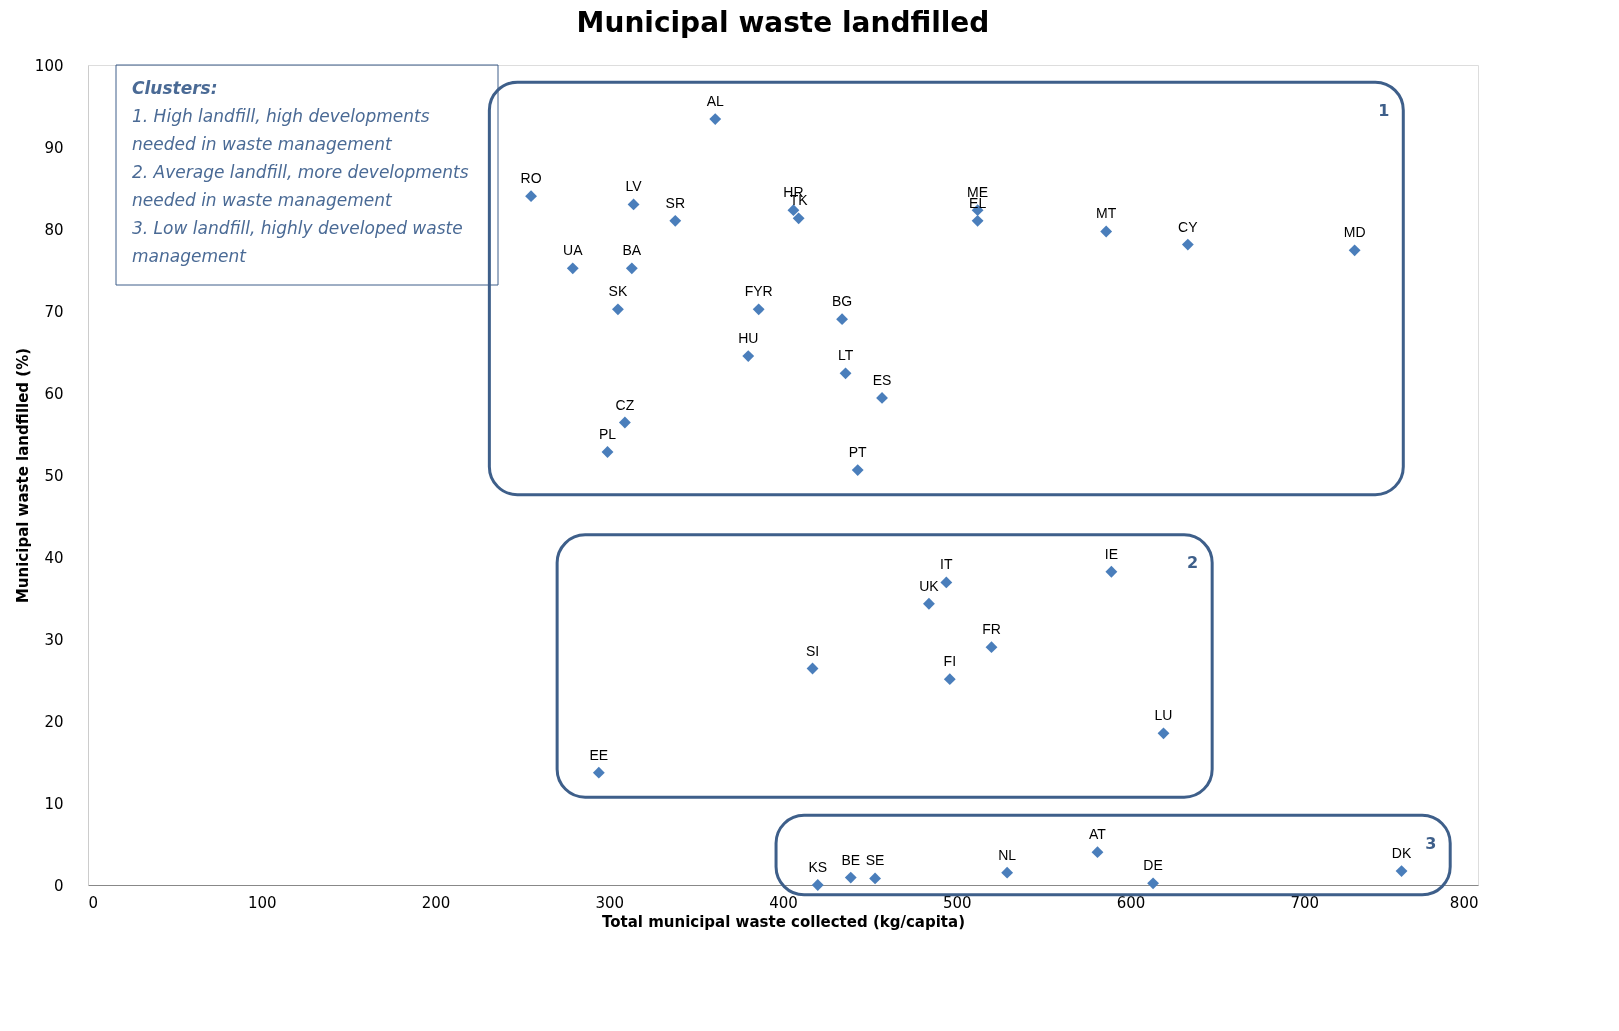 The height and width of the screenshot is (1031, 1619). What do you see at coordinates (1354, 232) in the screenshot?
I see `annotation: MD` at bounding box center [1354, 232].